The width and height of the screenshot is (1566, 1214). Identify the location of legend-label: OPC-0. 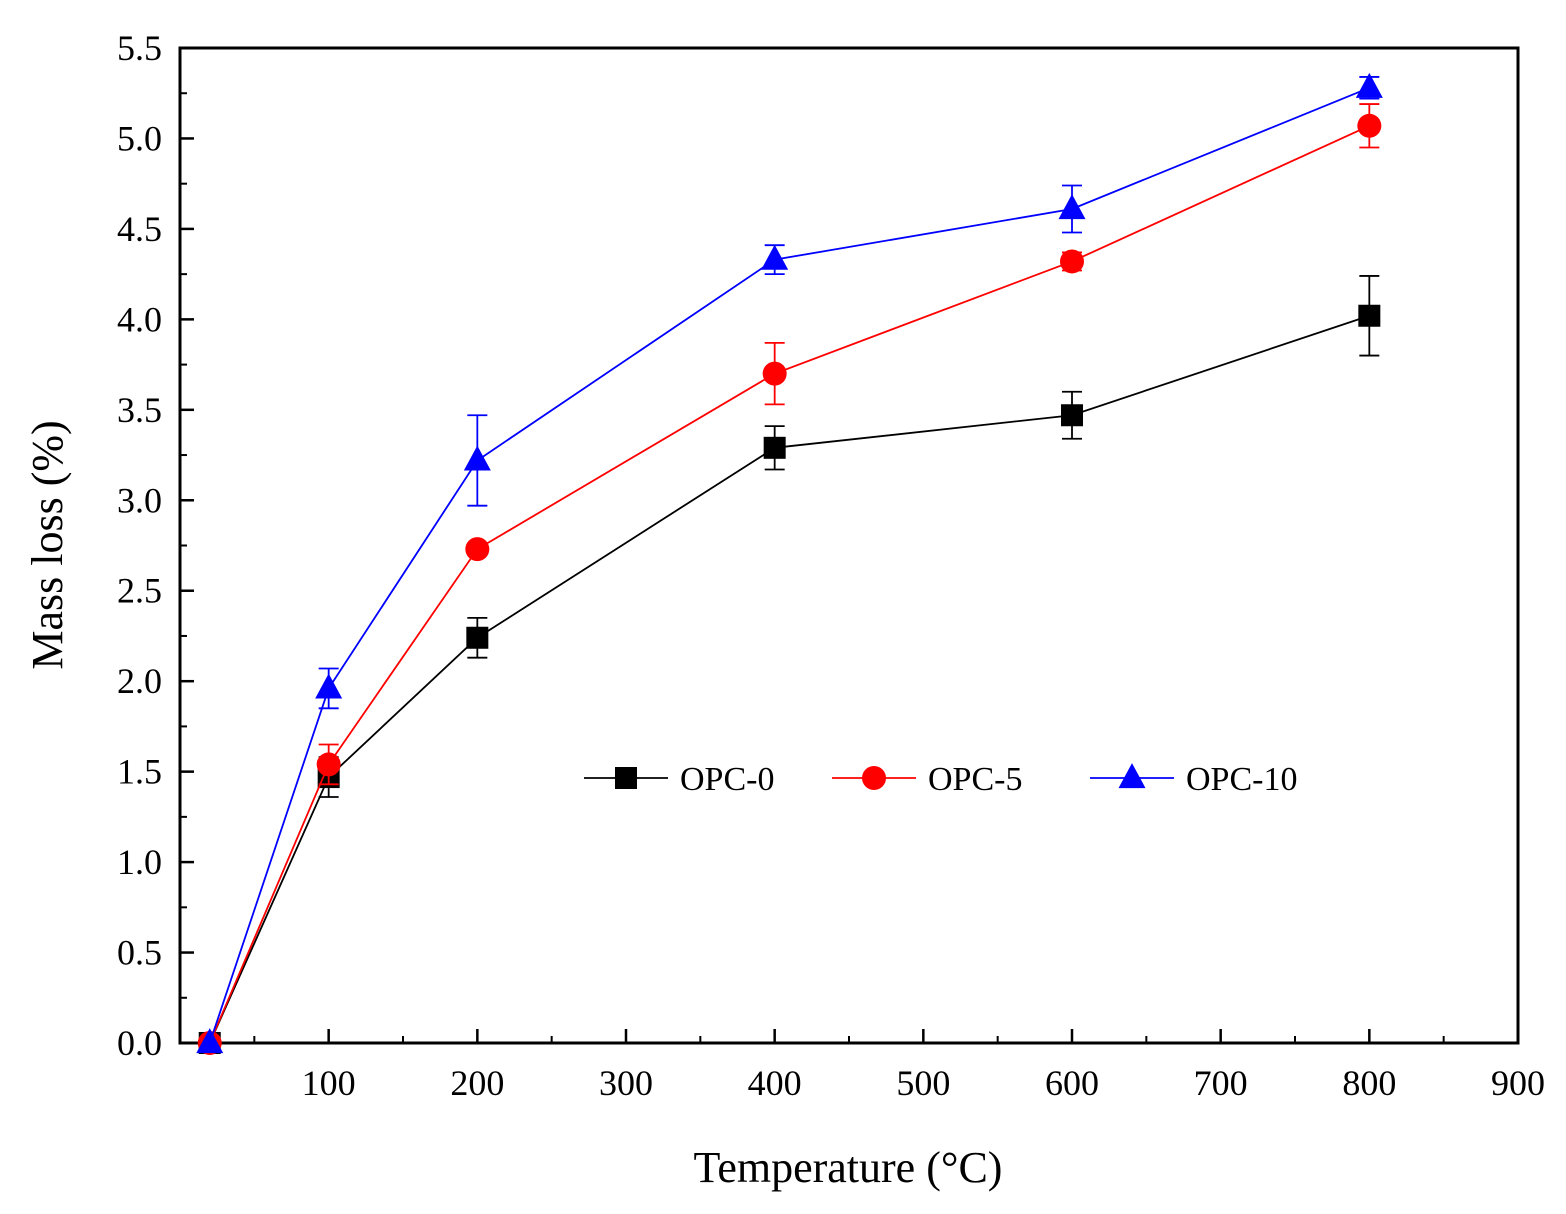
(727, 779).